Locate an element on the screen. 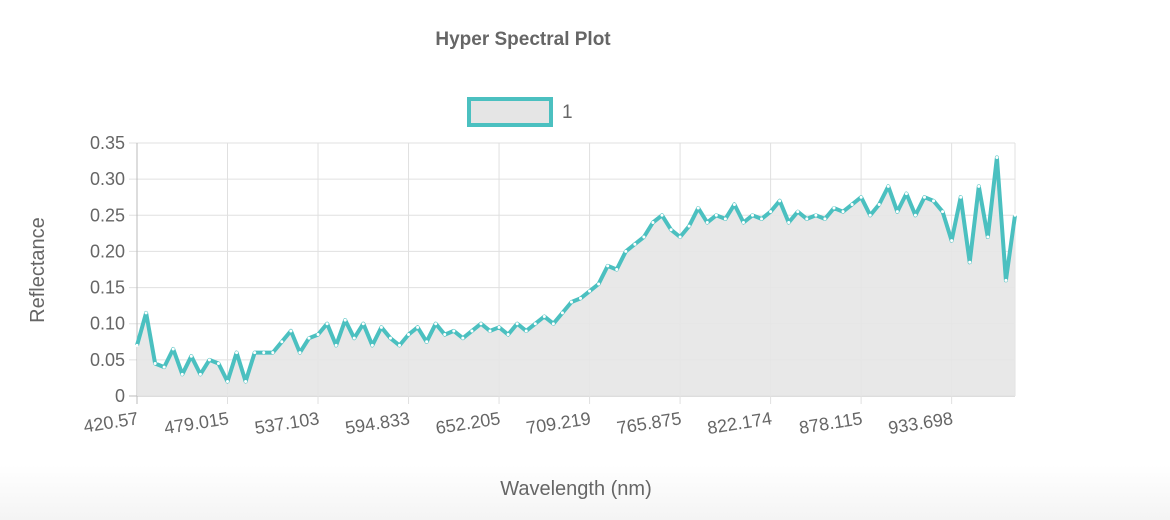 Image resolution: width=1170 pixels, height=520 pixels. y-tick-label: 0.35 is located at coordinates (107, 143).